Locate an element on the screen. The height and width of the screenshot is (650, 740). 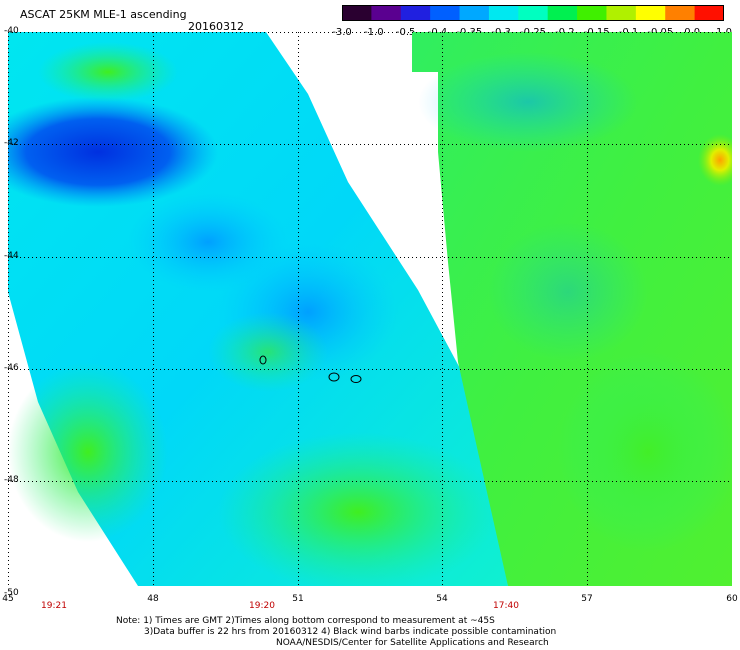
lat-label: -48 is located at coordinates (11, 480).